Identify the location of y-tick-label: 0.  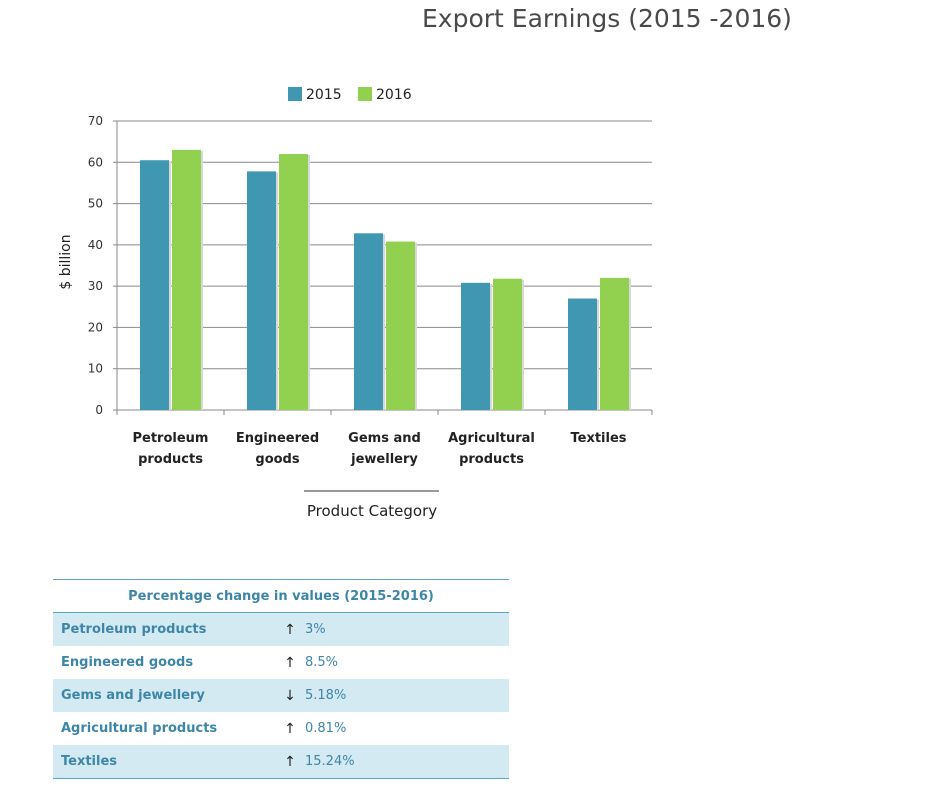
(99, 410).